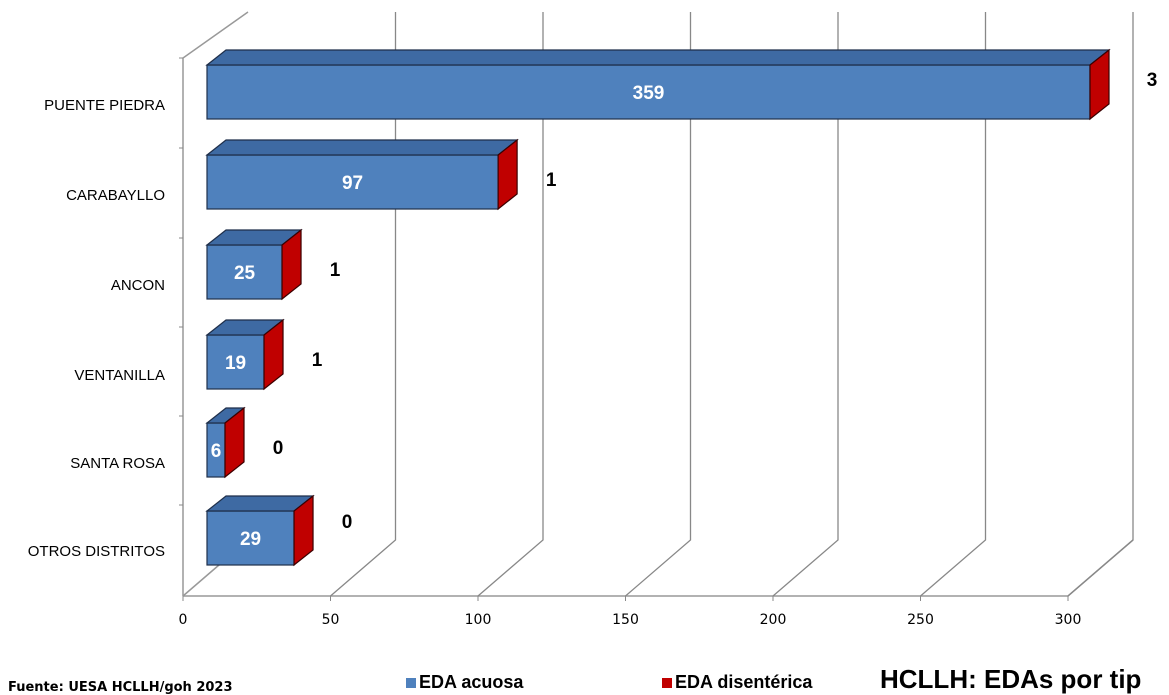 The width and height of the screenshot is (1169, 695). What do you see at coordinates (96, 551) in the screenshot?
I see `category-label-5: OTROS DISTRITOS` at bounding box center [96, 551].